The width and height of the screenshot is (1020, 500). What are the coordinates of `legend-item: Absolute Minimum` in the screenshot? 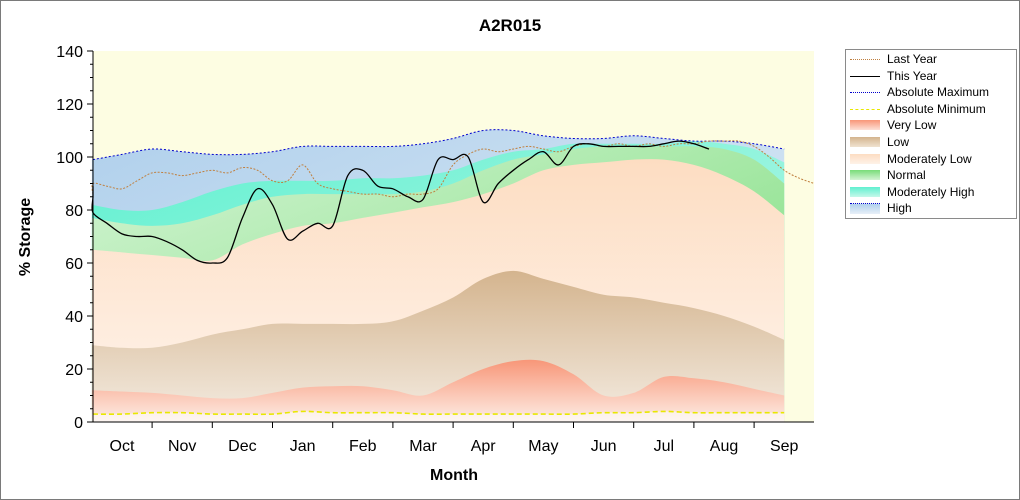 It's located at (931, 109).